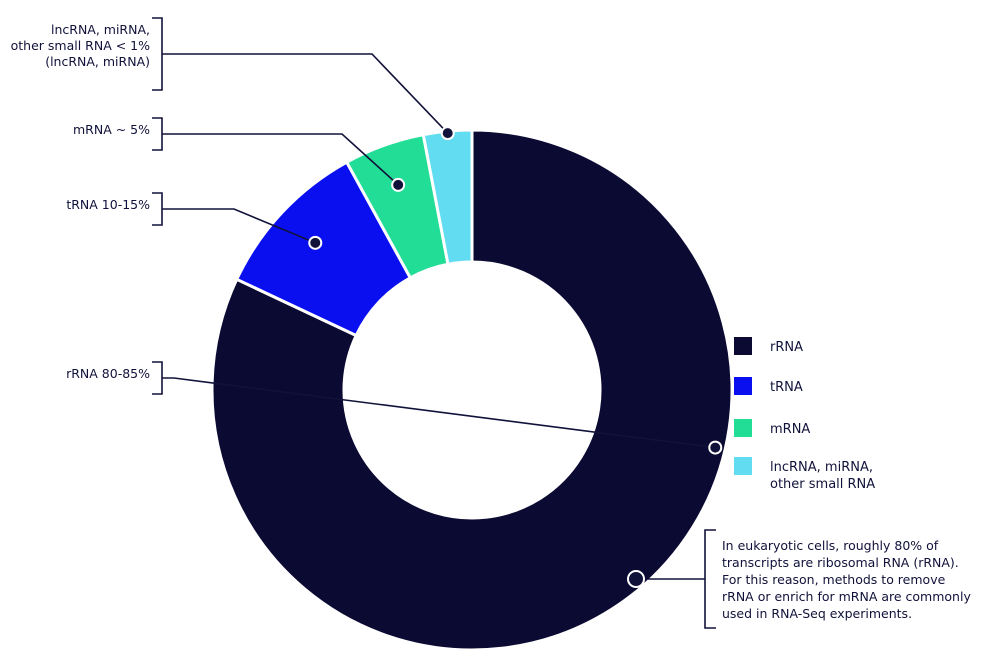 The height and width of the screenshot is (666, 1000). Describe the element at coordinates (108, 204) in the screenshot. I see `callout-label: tRNA 10-15%` at that location.